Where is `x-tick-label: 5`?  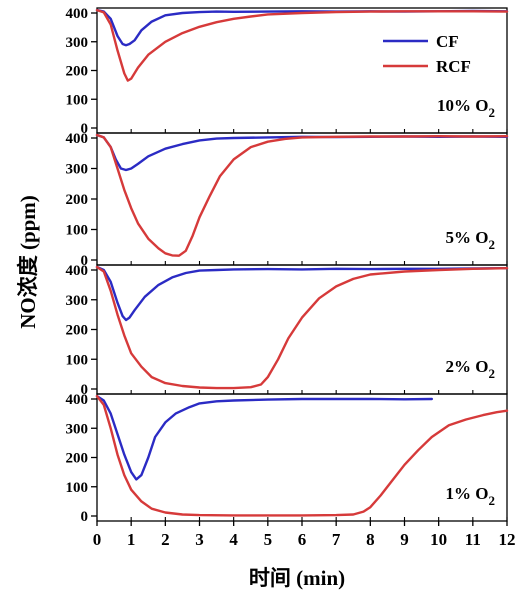 x-tick-label: 5 is located at coordinates (268, 539).